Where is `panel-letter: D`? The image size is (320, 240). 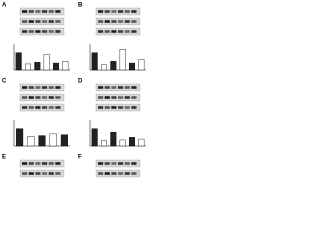
panel-letter: D is located at coordinates (80, 82).